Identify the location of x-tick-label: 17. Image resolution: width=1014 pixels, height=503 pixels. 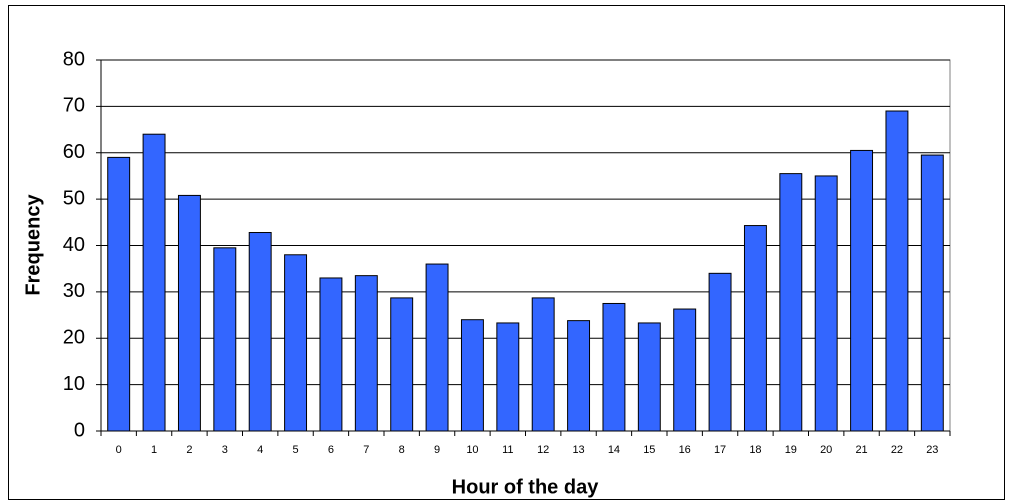
(720, 450).